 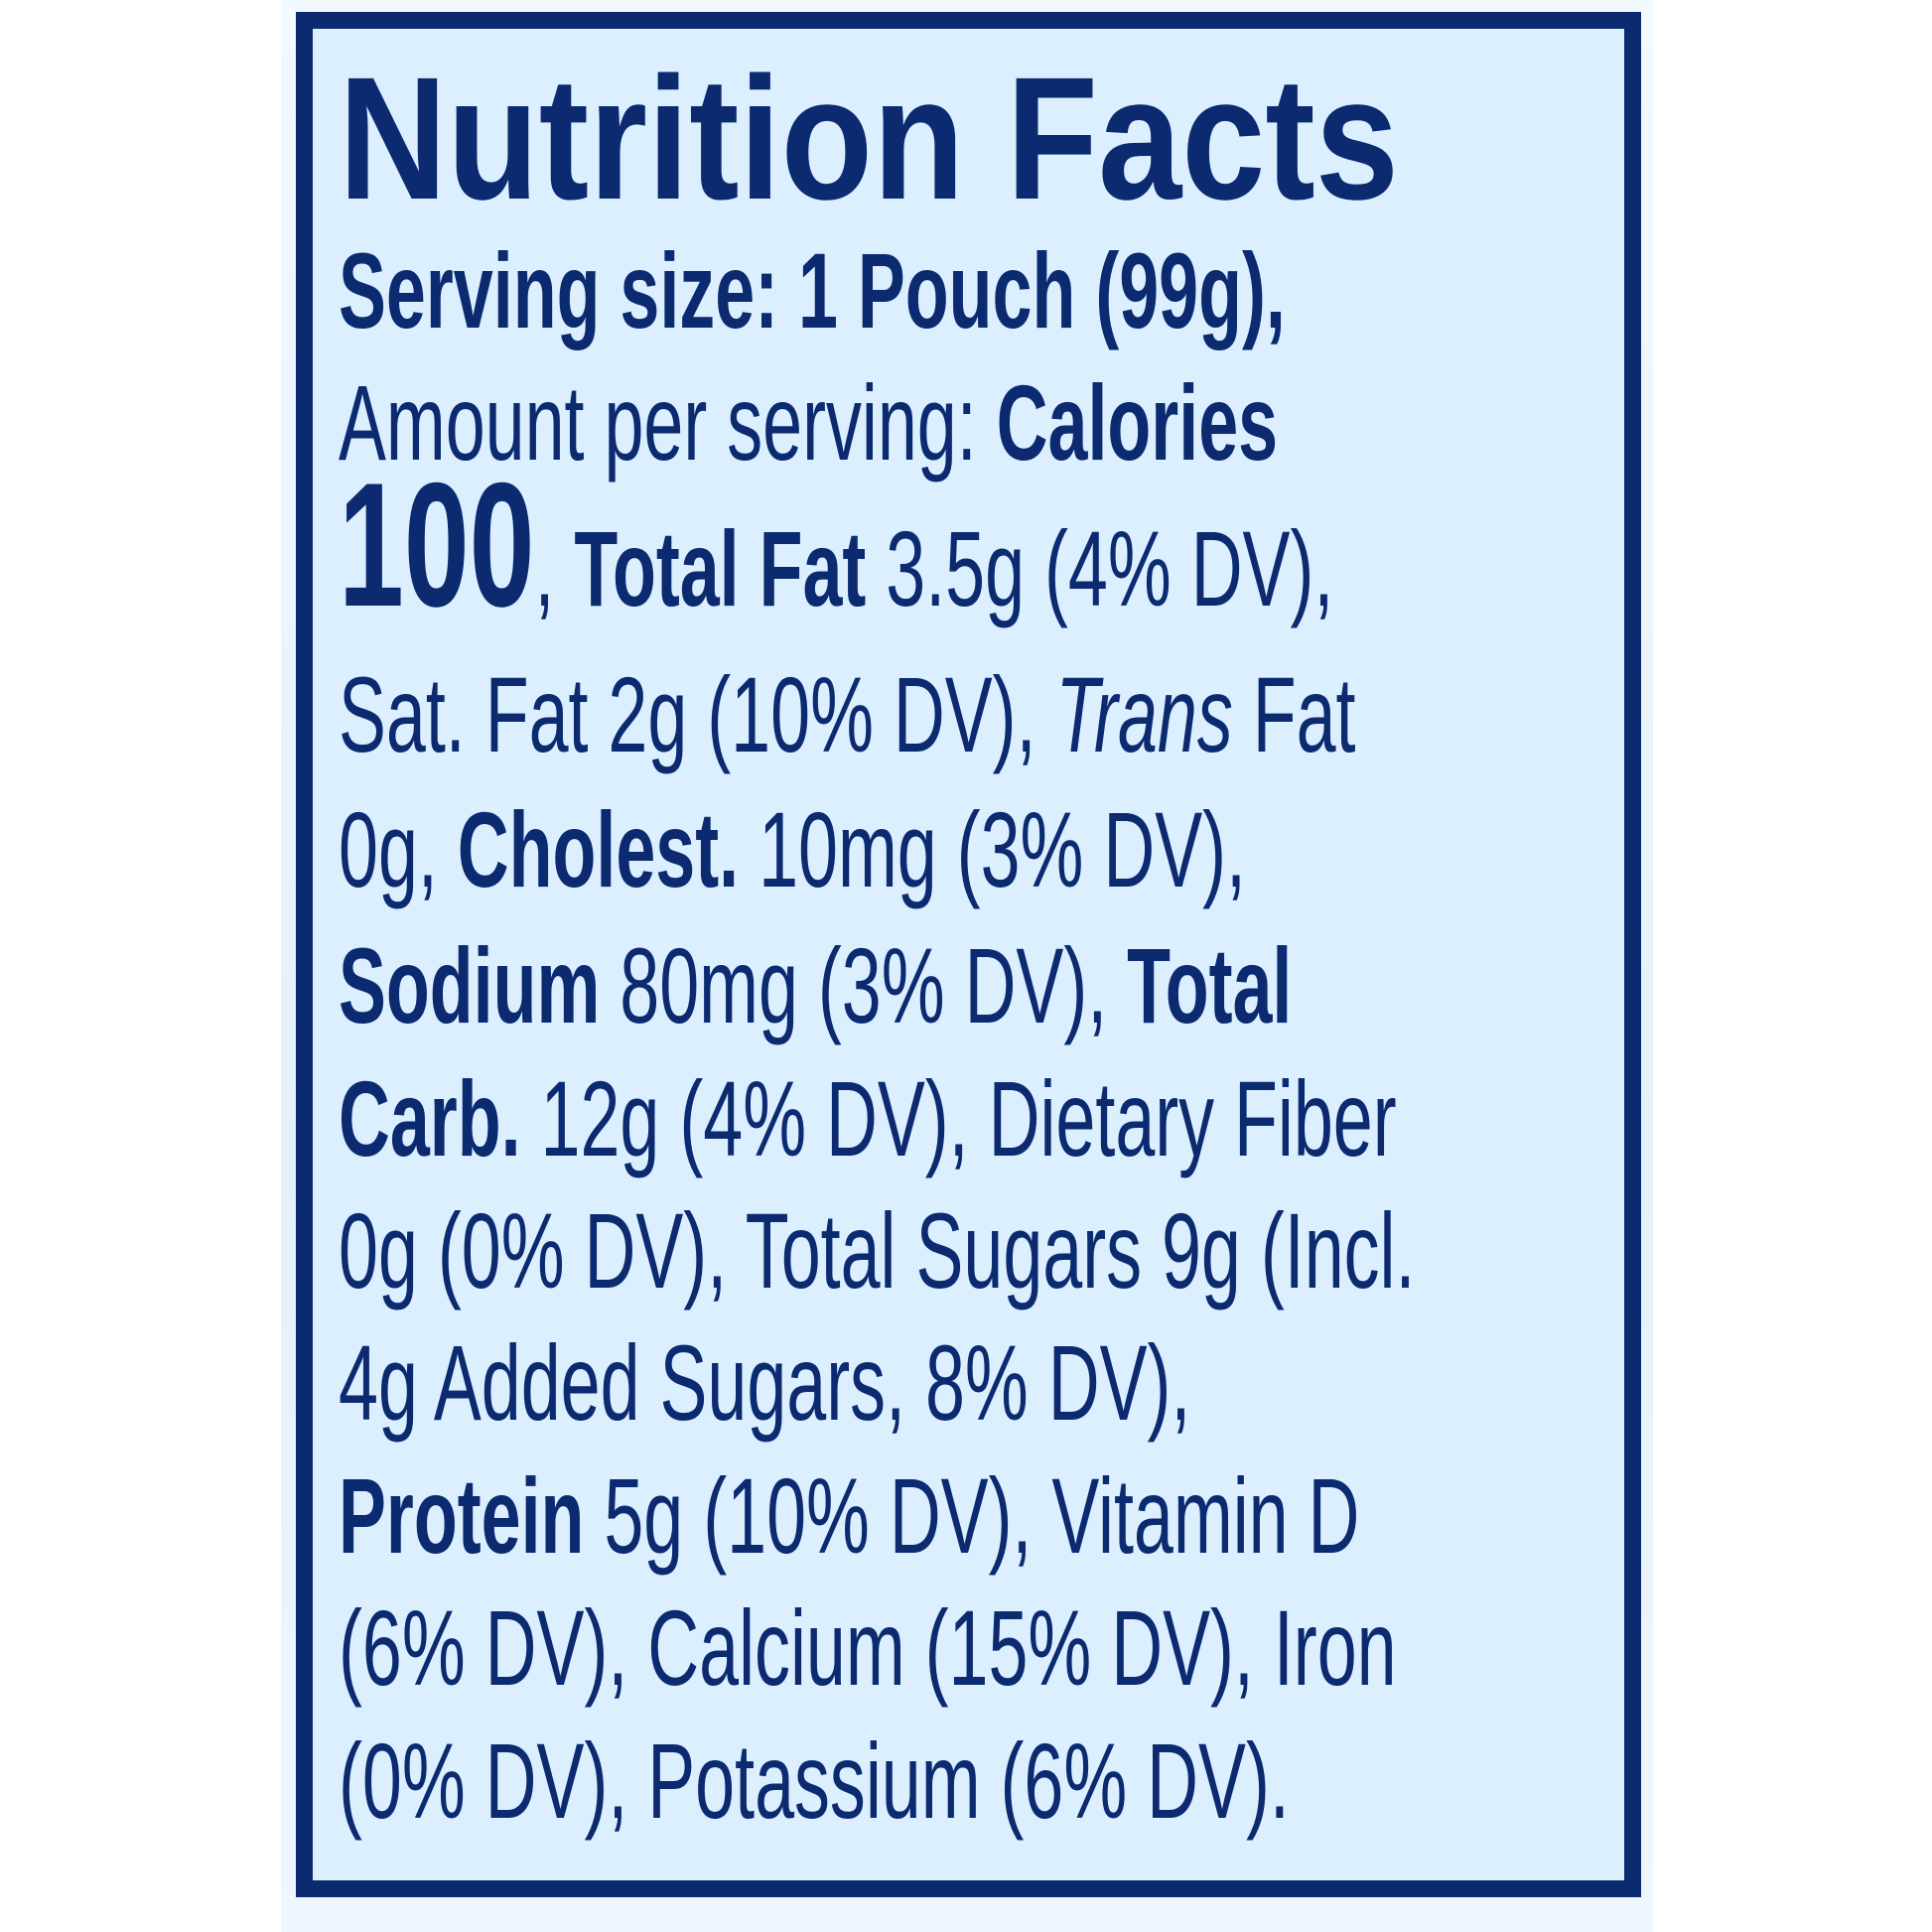 What do you see at coordinates (1294, 714) in the screenshot?
I see `nutrient-amount: Fat` at bounding box center [1294, 714].